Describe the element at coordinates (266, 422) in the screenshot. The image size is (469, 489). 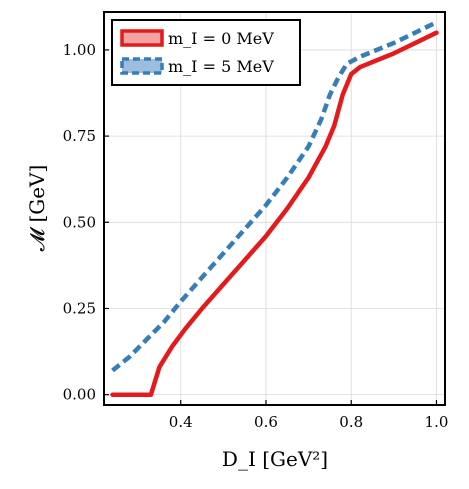
I see `x-tick-label: 0.6` at that location.